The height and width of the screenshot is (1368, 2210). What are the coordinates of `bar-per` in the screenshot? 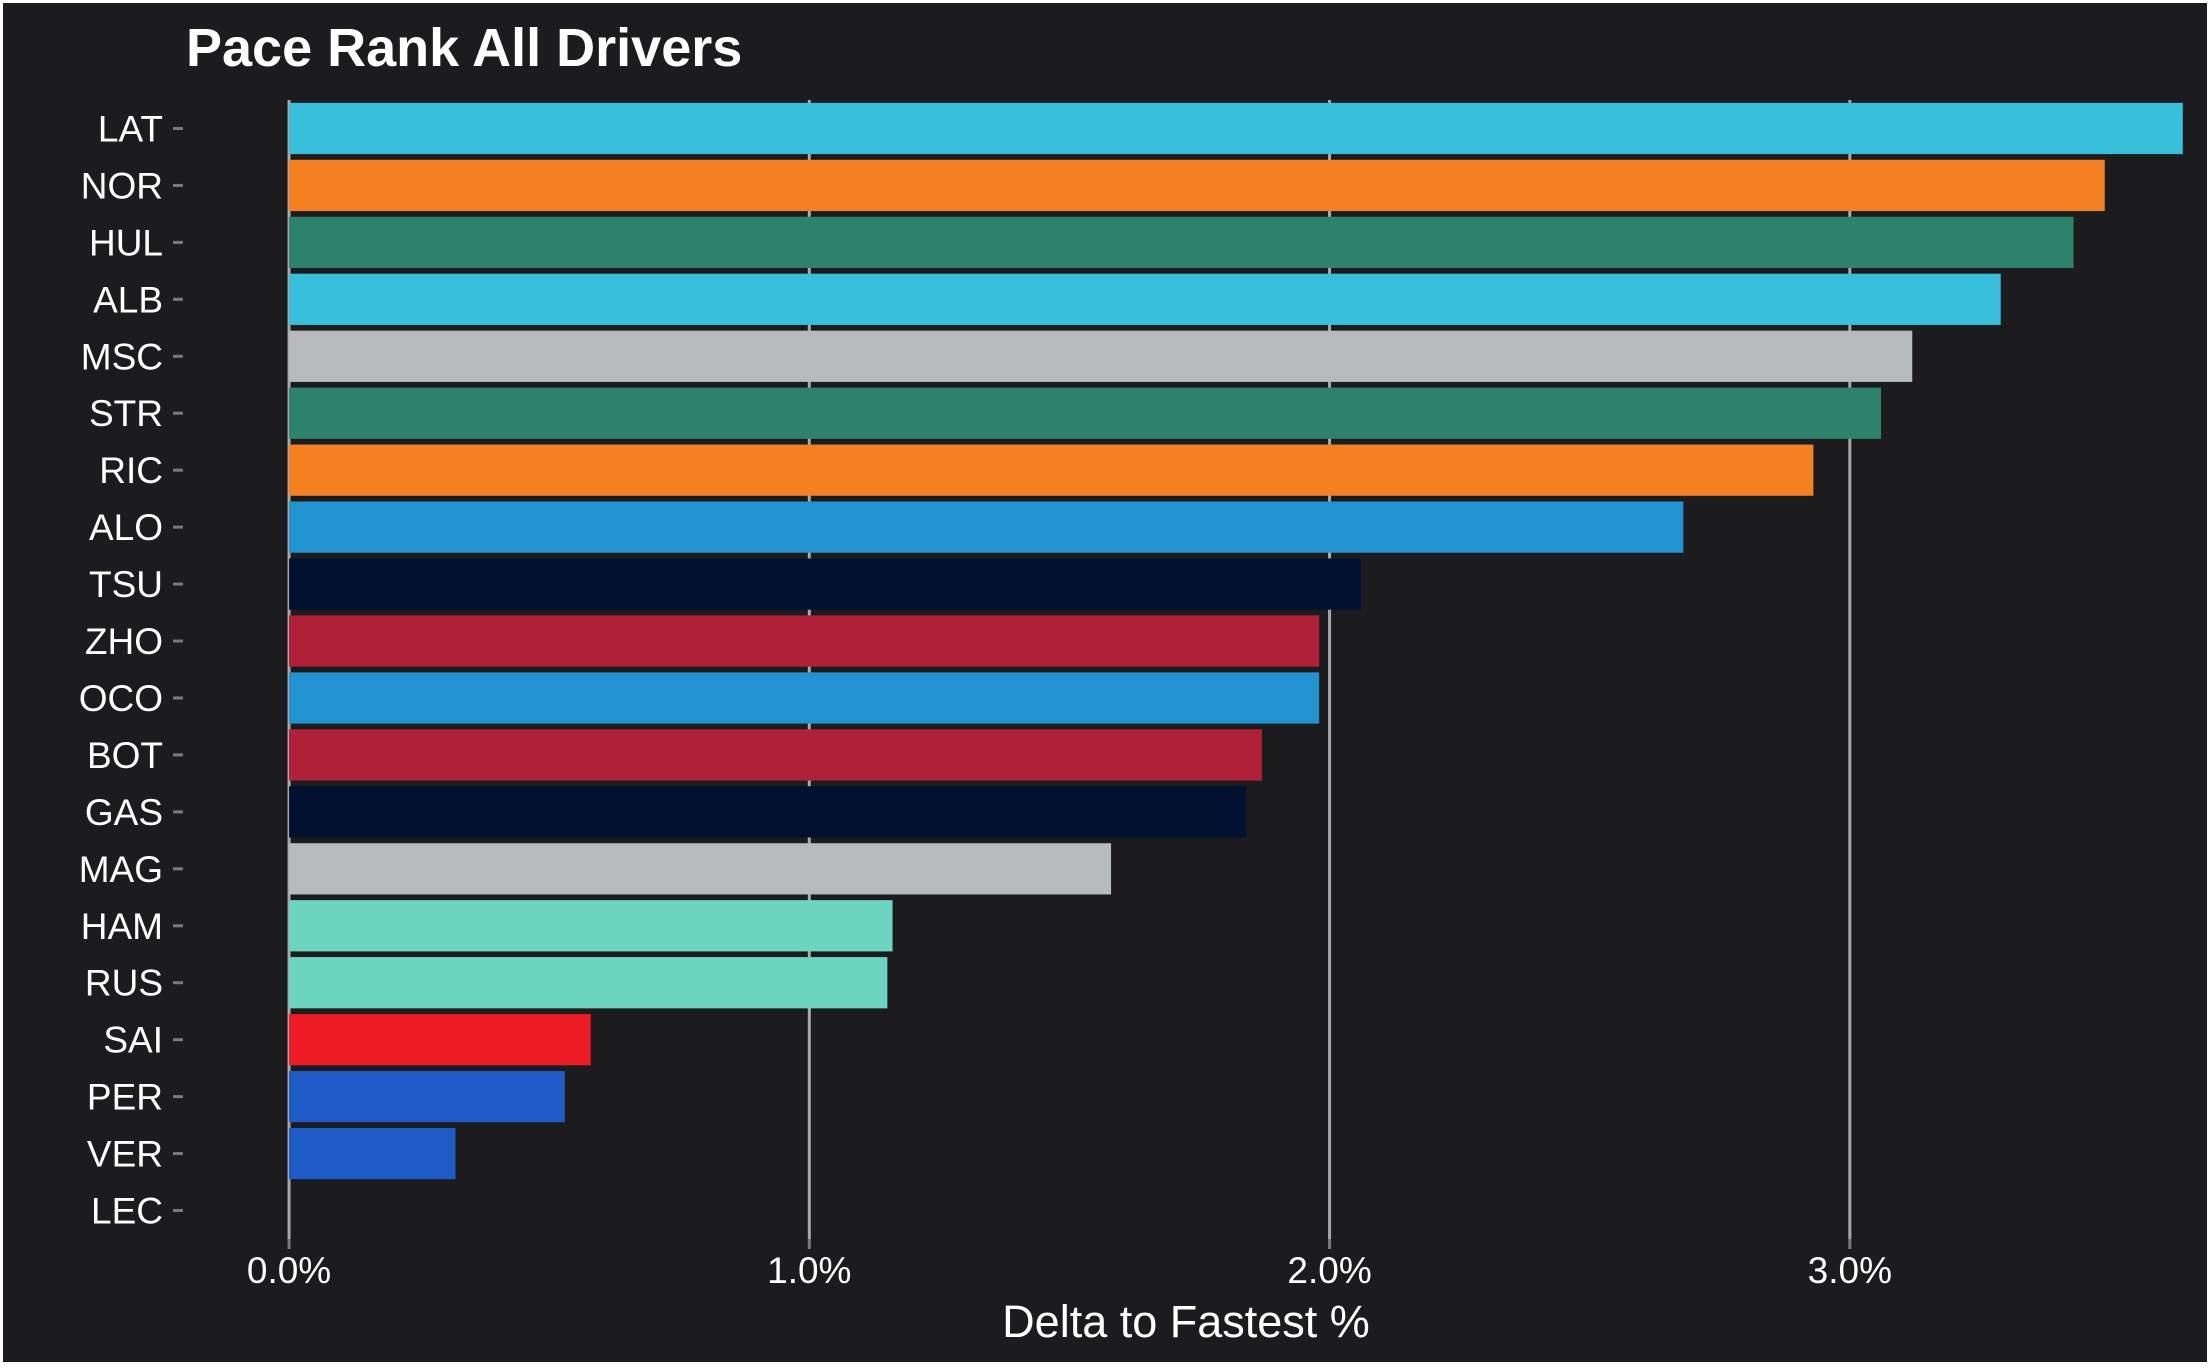 It's located at (427, 1096).